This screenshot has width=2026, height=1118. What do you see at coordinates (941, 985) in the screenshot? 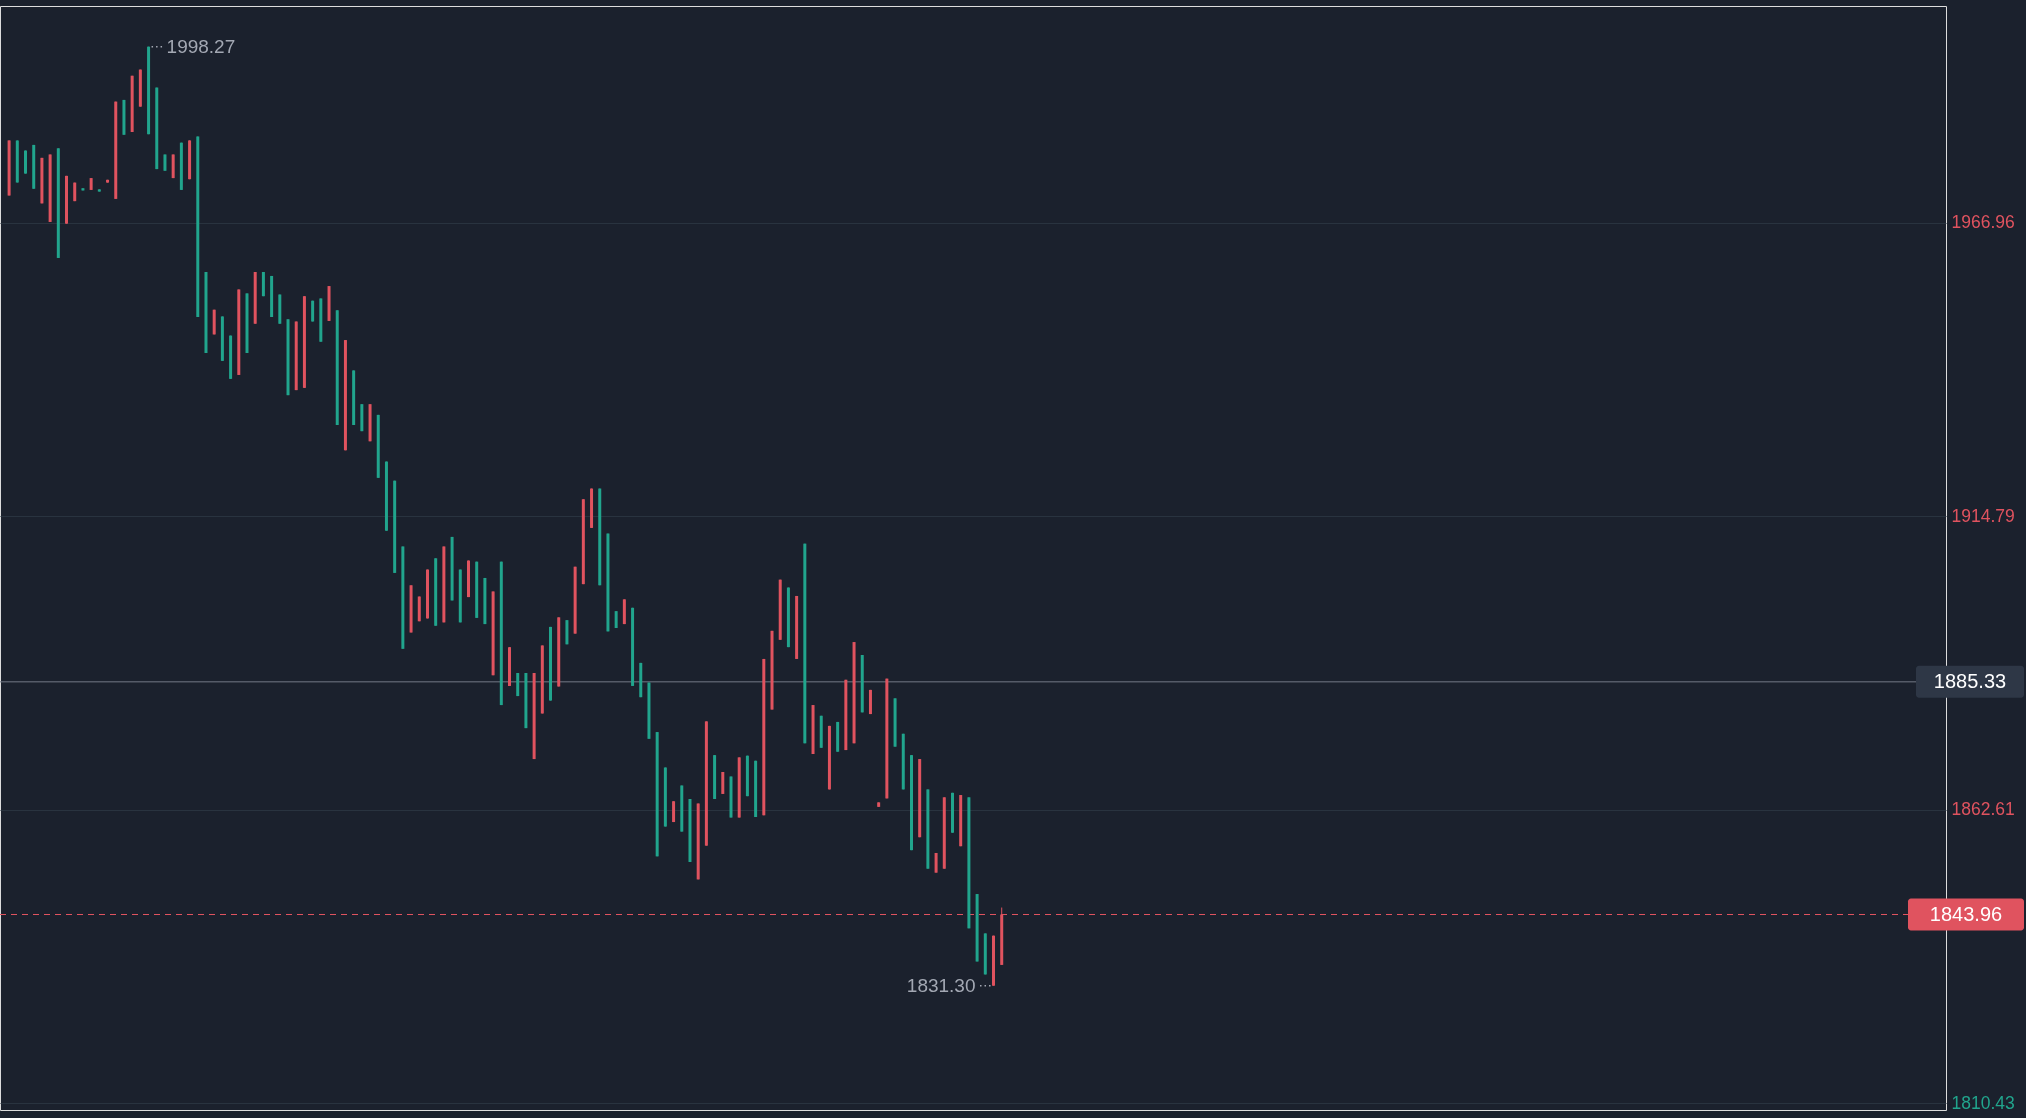
I see `annotation: 1831.30` at bounding box center [941, 985].